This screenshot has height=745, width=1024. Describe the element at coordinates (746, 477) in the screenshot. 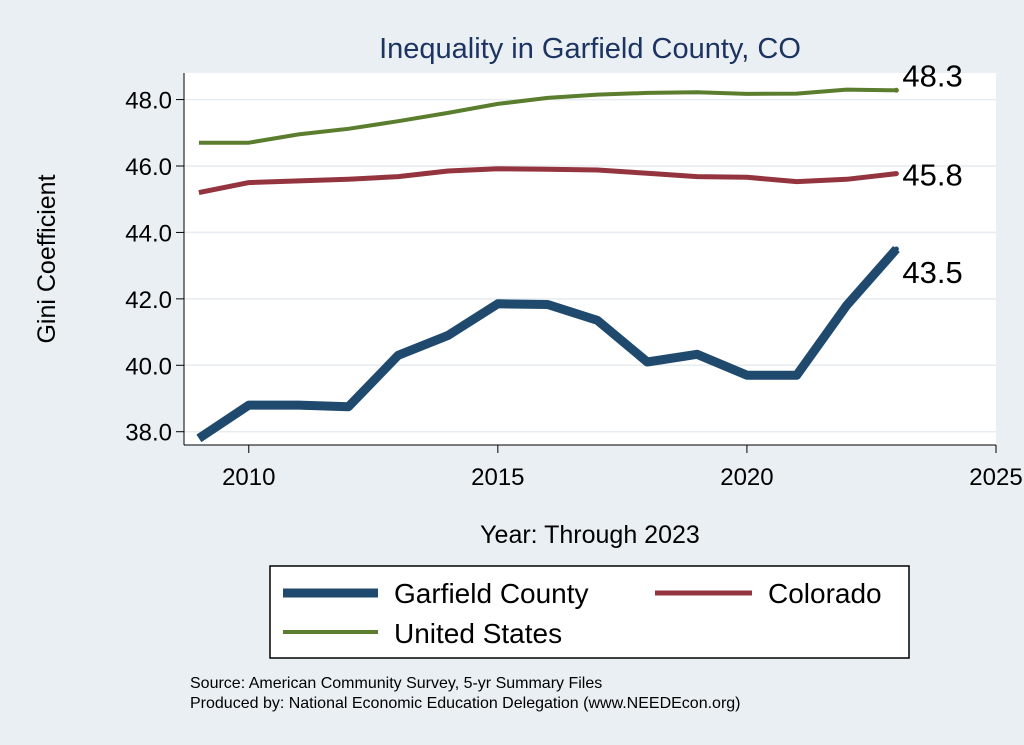

I see `x-tick-label: 2020` at that location.